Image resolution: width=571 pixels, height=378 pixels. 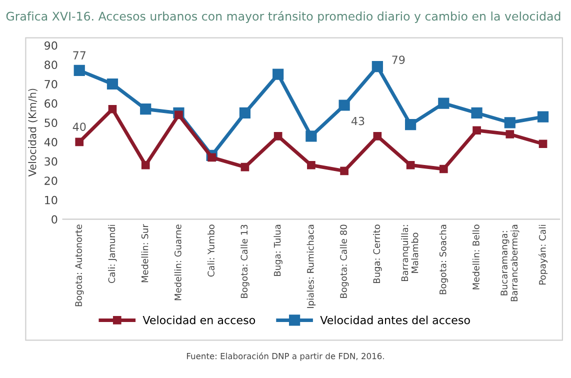 What do you see at coordinates (178, 262) in the screenshot?
I see `x-tick-label: Medellin: Guarne` at bounding box center [178, 262].